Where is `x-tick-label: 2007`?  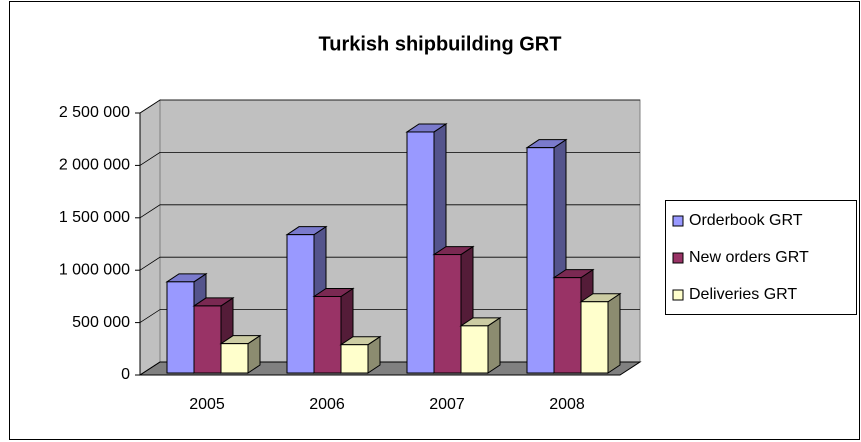
x-tick-label: 2007 is located at coordinates (447, 404).